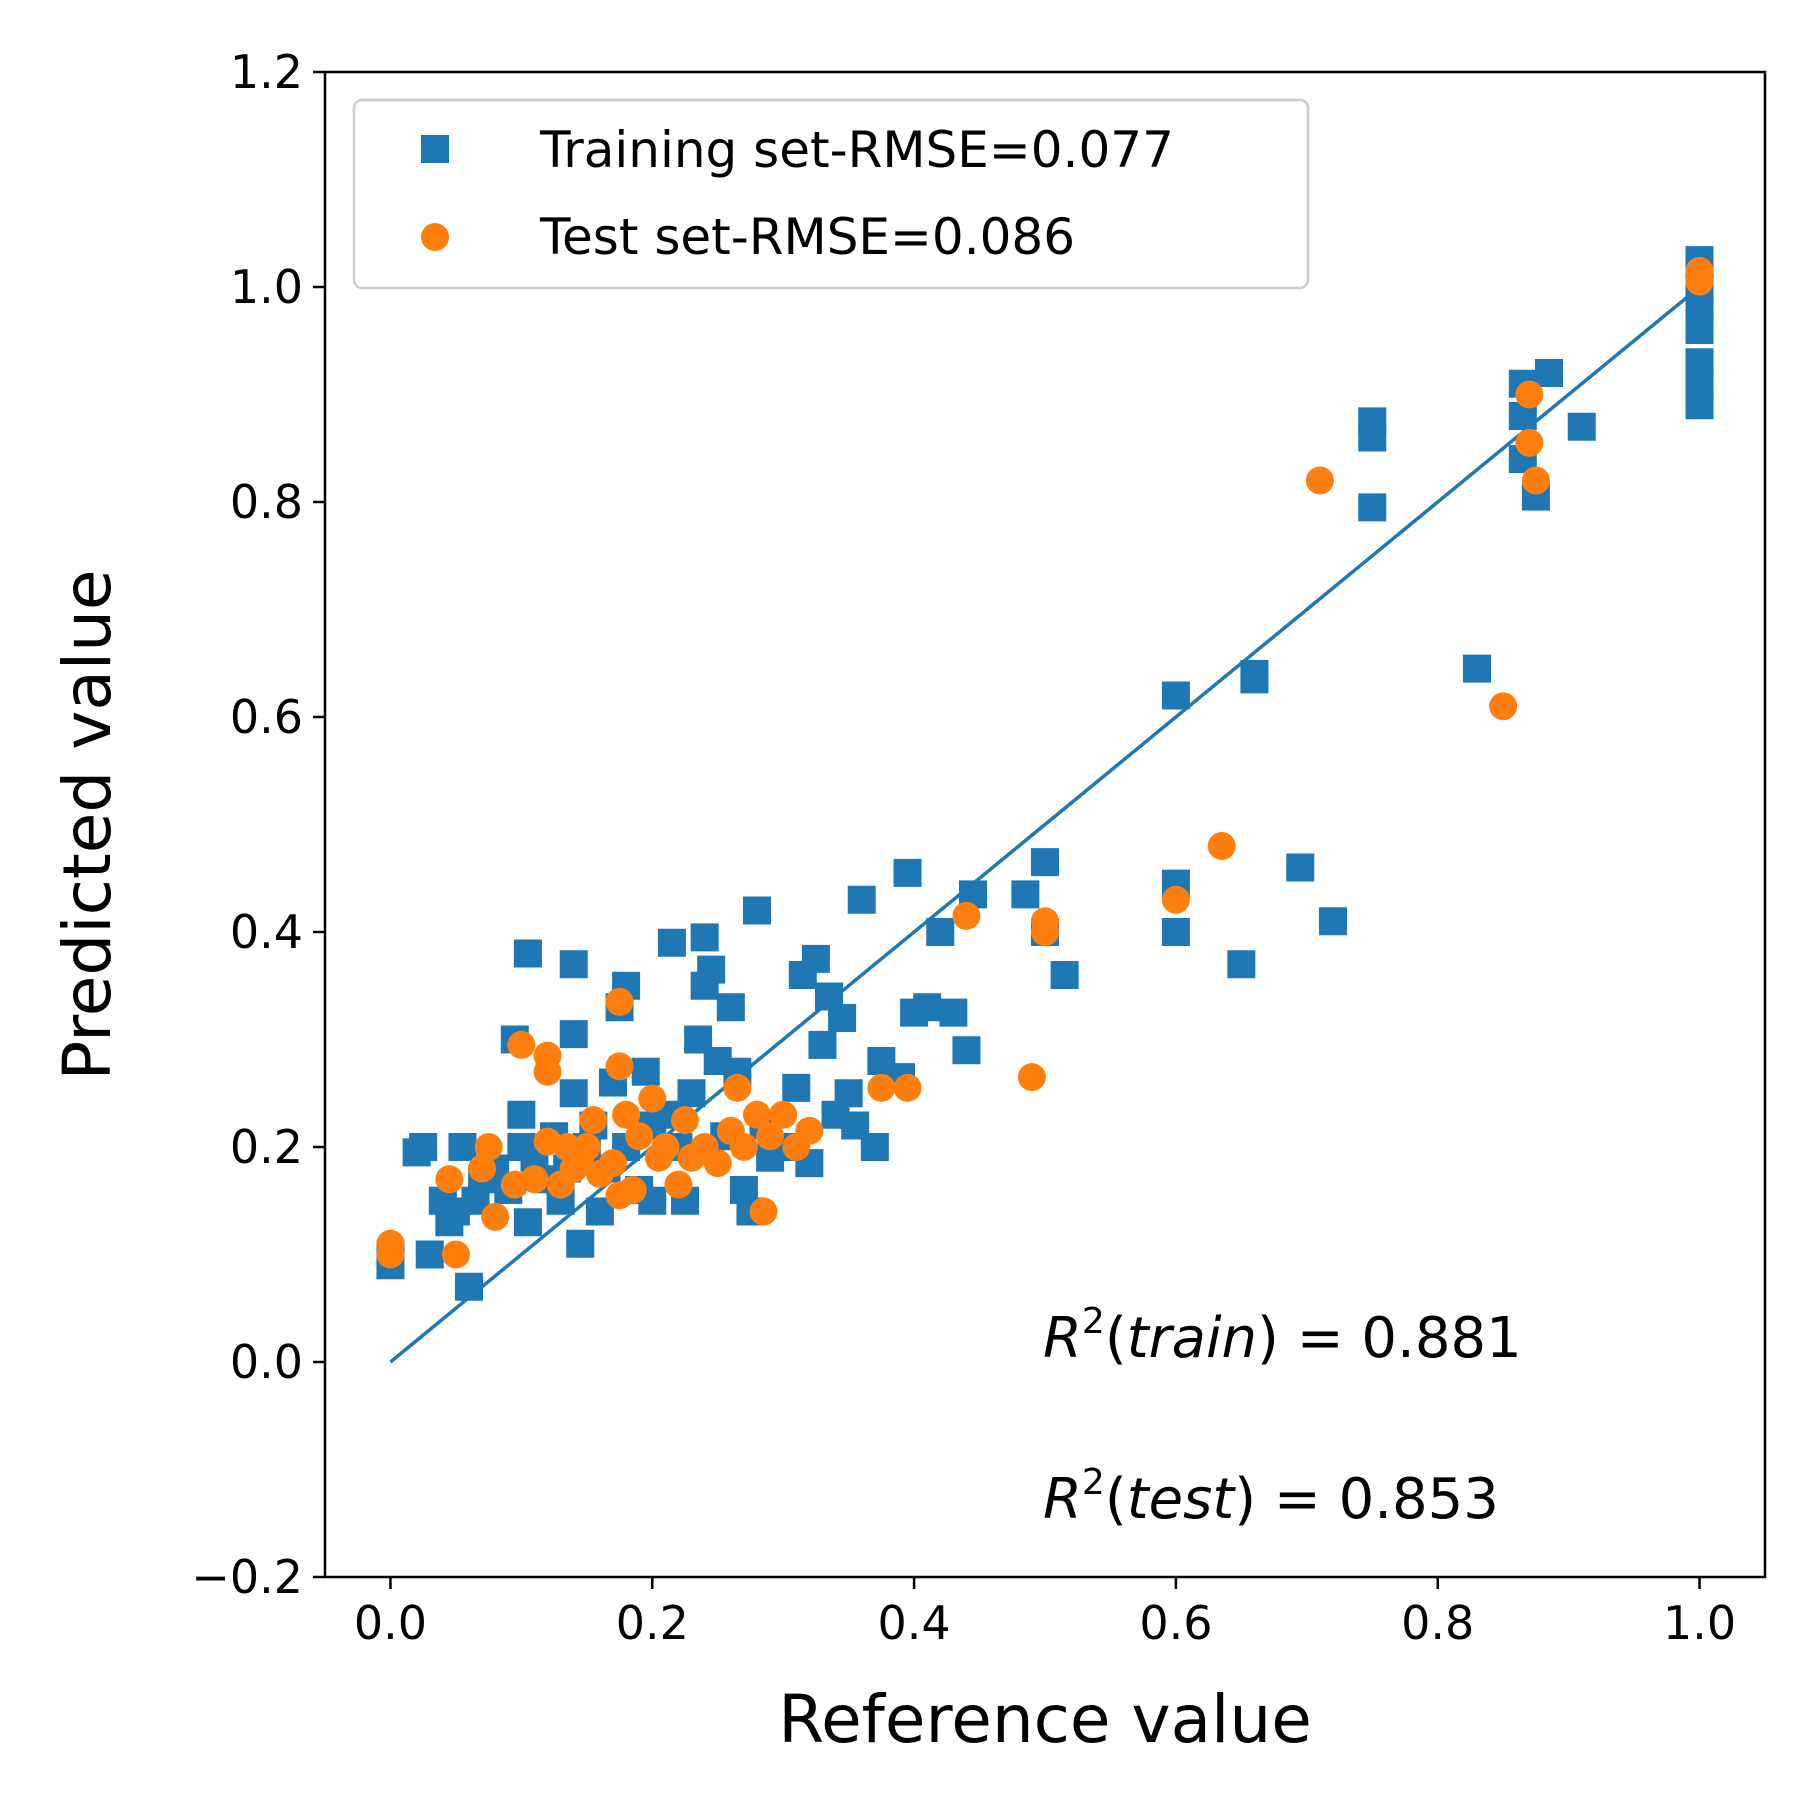 The image size is (1800, 1800). What do you see at coordinates (831, 194) in the screenshot?
I see `legend-box` at bounding box center [831, 194].